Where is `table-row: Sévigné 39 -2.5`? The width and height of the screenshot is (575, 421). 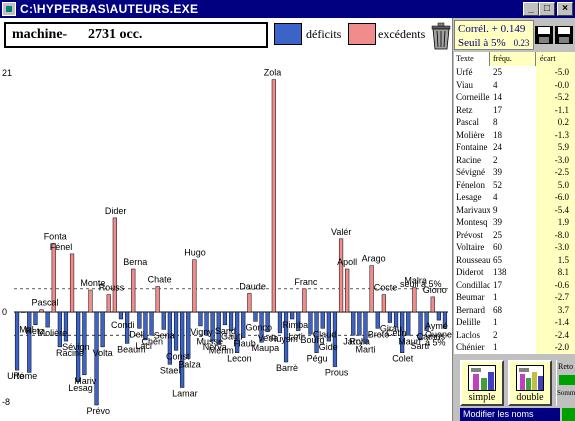
table-row: Sévigné 39 -2.5 is located at coordinates (514, 172).